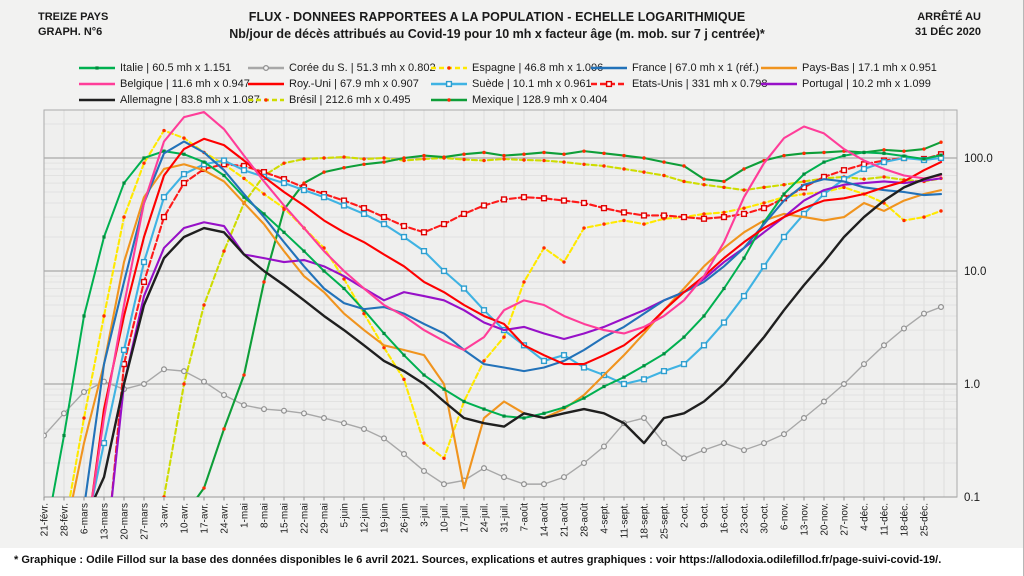  What do you see at coordinates (65, 519) in the screenshot?
I see `x-tick-label: 28-févr.` at bounding box center [65, 519].